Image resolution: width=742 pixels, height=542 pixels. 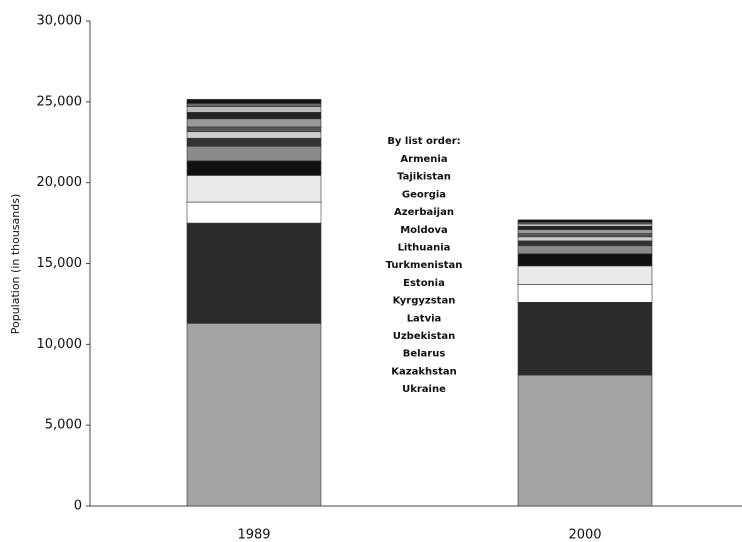 What do you see at coordinates (253, 535) in the screenshot?
I see `x-tick-label: 1989` at bounding box center [253, 535].